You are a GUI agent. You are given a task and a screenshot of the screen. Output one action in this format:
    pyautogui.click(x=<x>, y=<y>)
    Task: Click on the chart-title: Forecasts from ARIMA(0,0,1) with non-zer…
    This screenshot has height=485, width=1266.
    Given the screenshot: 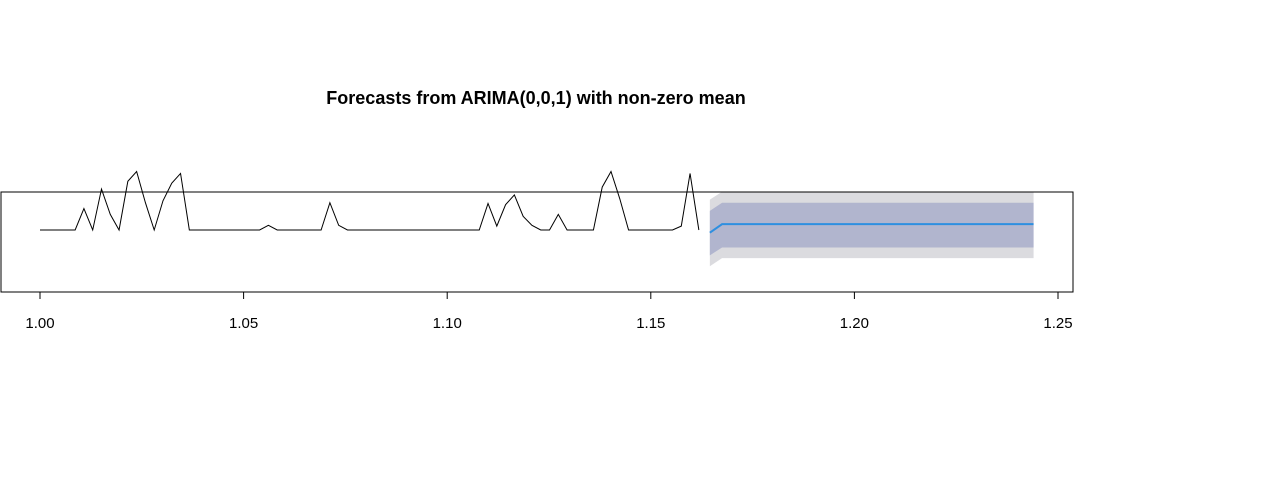 What is the action you would take?
    pyautogui.click(x=535, y=98)
    